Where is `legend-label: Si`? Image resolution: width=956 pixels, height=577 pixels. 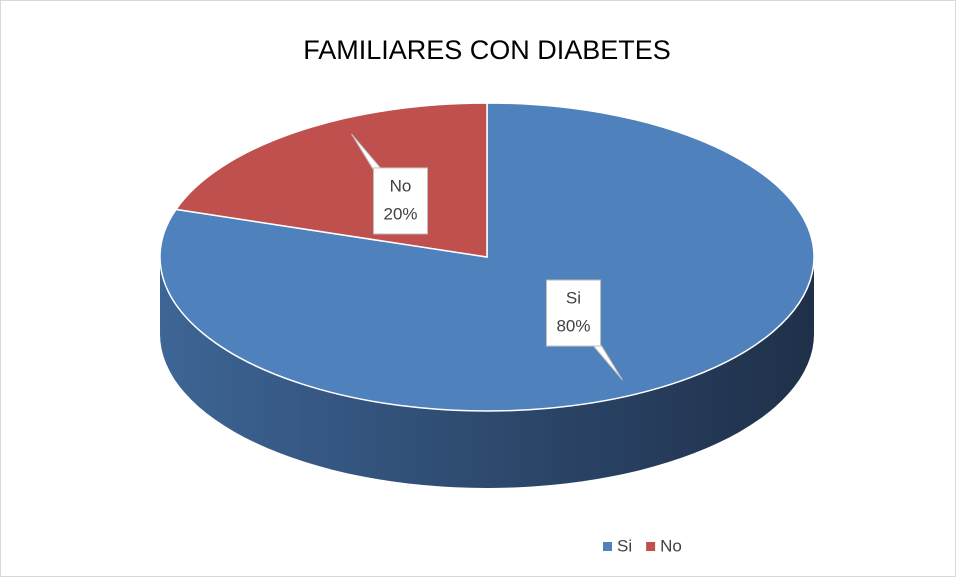 legend-label: Si is located at coordinates (624, 545).